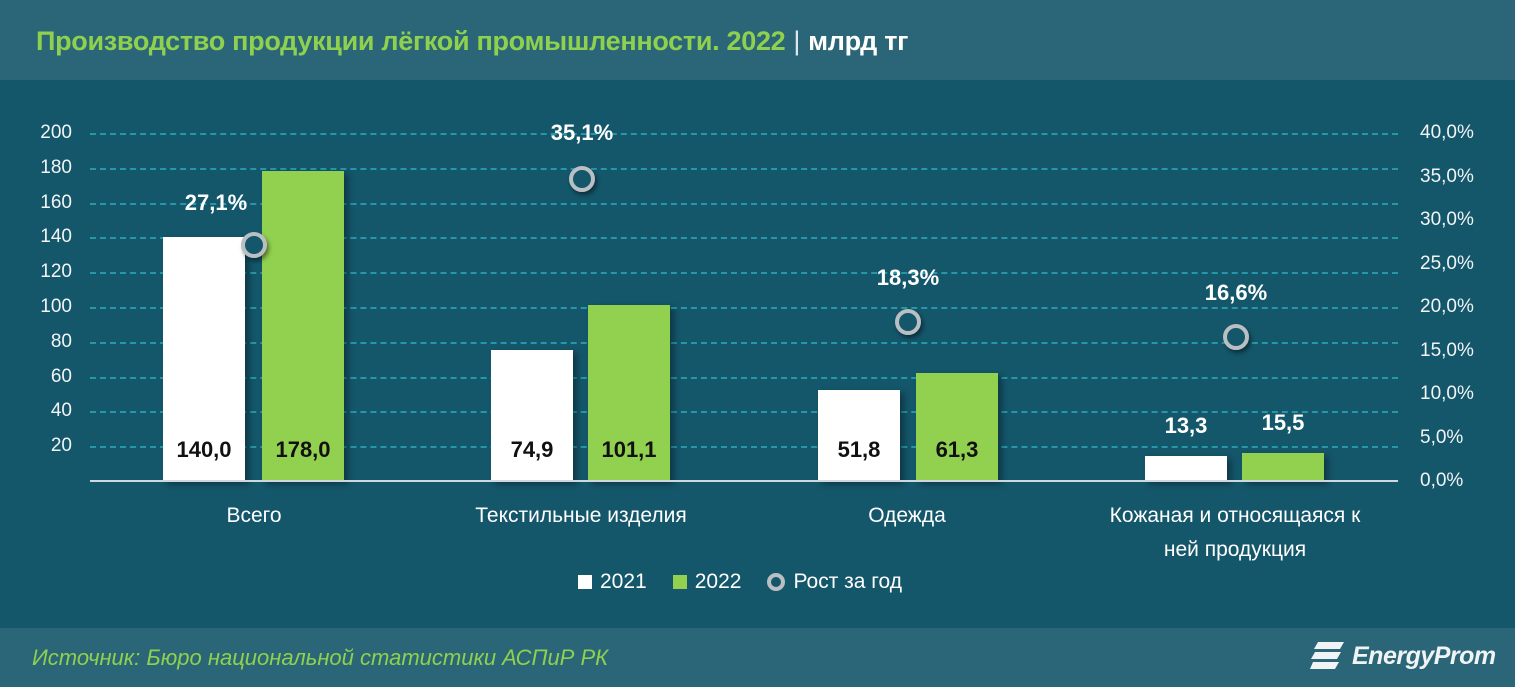 The image size is (1515, 687). What do you see at coordinates (61, 445) in the screenshot?
I see `y-tick-left: 20` at bounding box center [61, 445].